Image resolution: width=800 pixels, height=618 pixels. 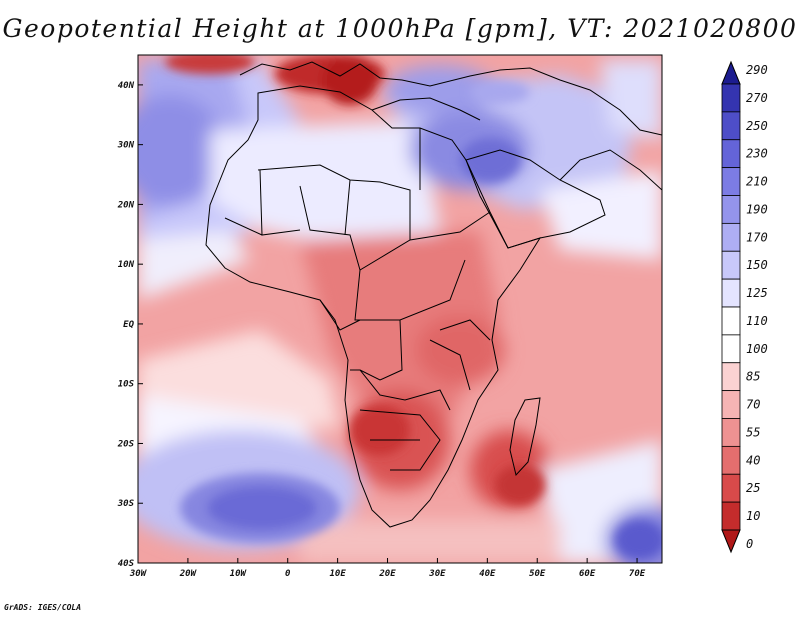 I want to click on lat-tick-label: 40S, so click(x=126, y=564).